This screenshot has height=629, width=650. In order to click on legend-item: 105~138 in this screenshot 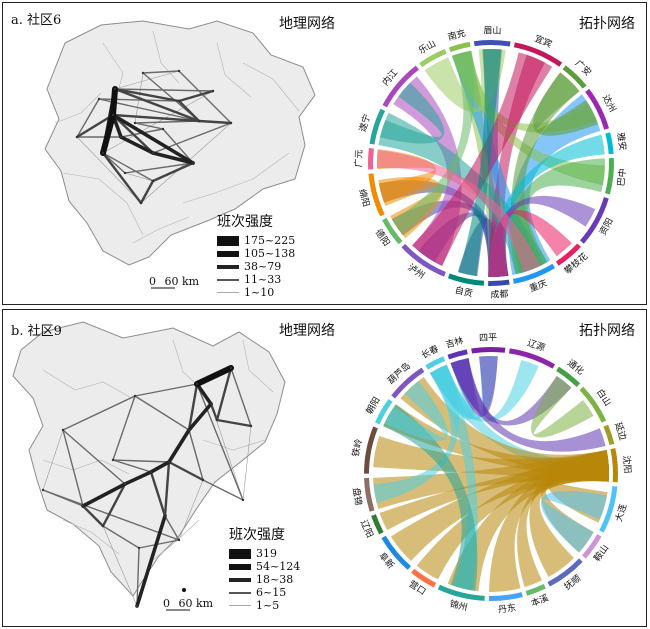, I will do `click(256, 253)`.